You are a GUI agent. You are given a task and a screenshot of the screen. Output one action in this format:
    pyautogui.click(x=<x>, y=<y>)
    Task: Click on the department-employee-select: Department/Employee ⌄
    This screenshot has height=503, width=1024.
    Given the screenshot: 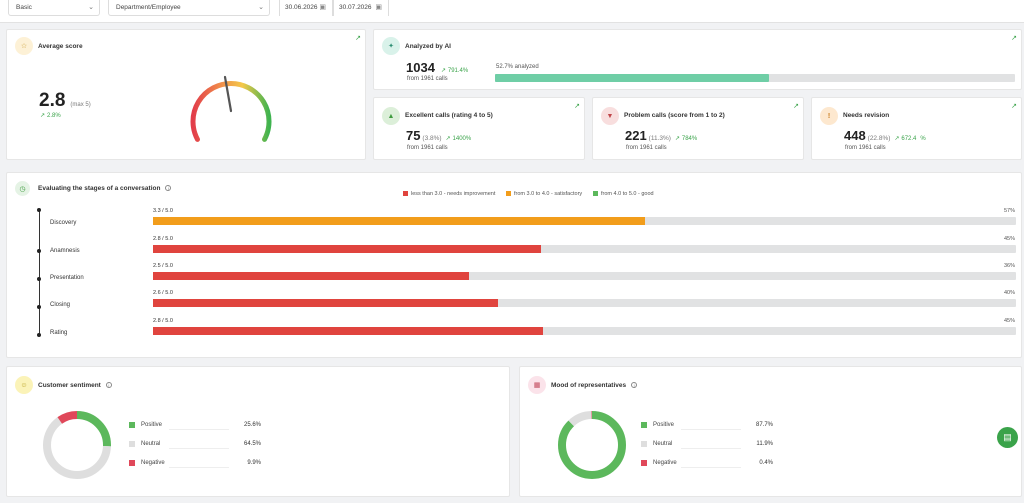 What is the action you would take?
    pyautogui.click(x=189, y=8)
    